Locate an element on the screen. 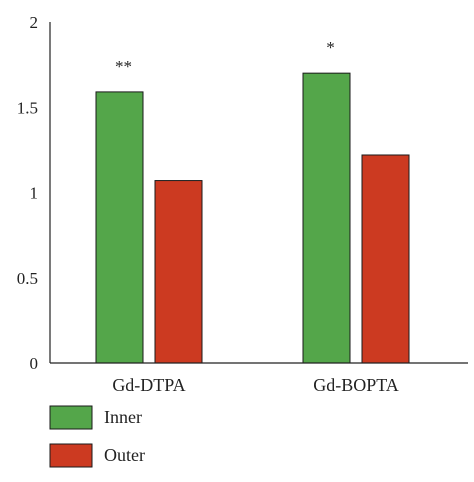 The image size is (474, 482). x-axis: Gd-DTPA Gd-BOPTA is located at coordinates (259, 378).